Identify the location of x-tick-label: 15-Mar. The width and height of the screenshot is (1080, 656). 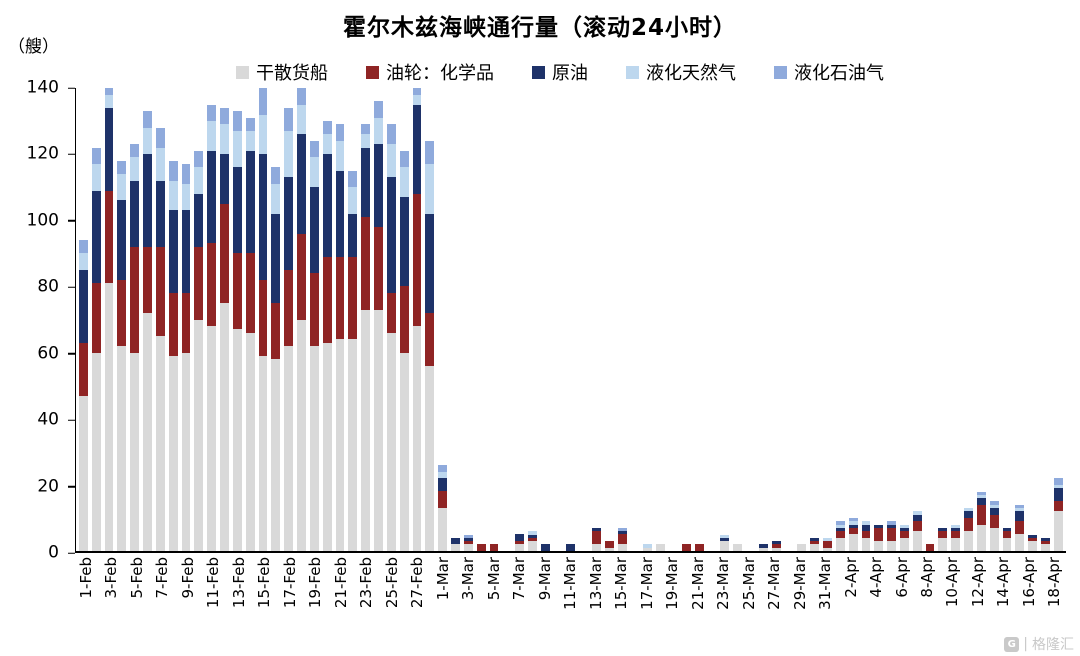
(621, 583).